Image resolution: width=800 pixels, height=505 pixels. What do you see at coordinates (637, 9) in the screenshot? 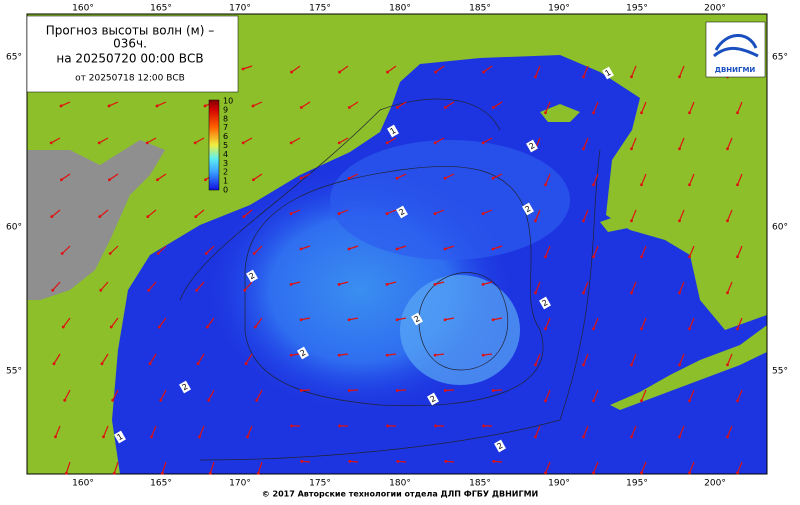
I see `longitude-label: 195°` at bounding box center [637, 9].